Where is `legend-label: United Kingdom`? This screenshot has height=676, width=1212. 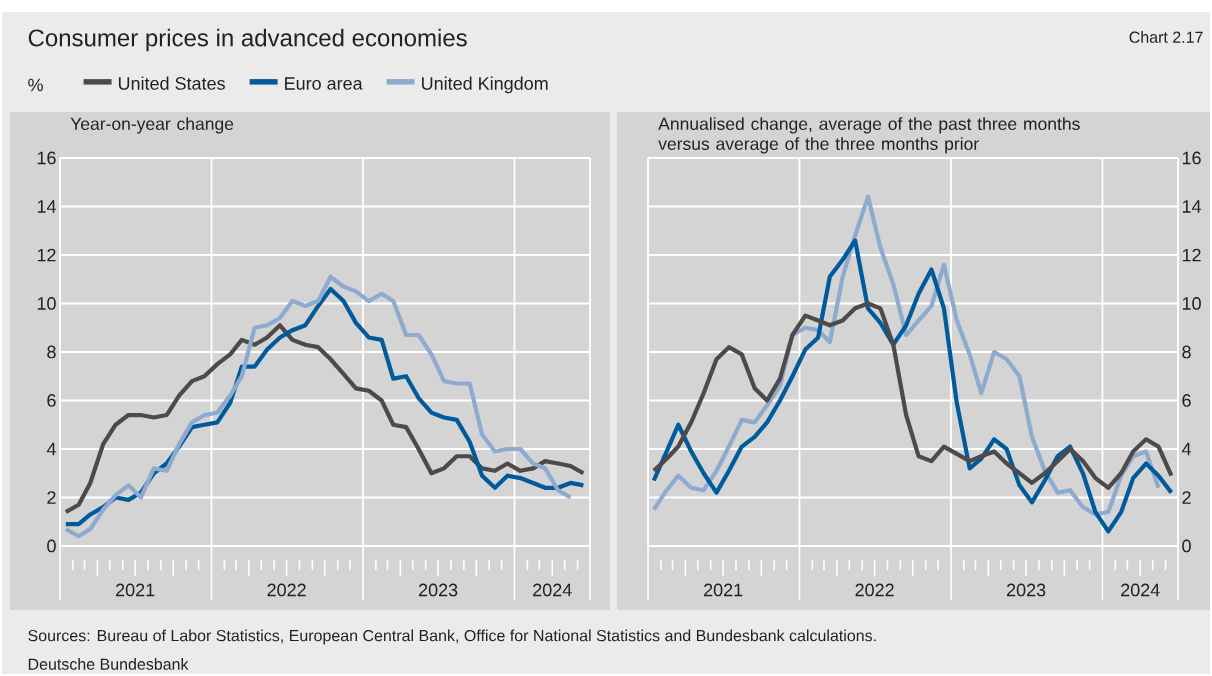
legend-label: United Kingdom is located at coordinates (485, 85).